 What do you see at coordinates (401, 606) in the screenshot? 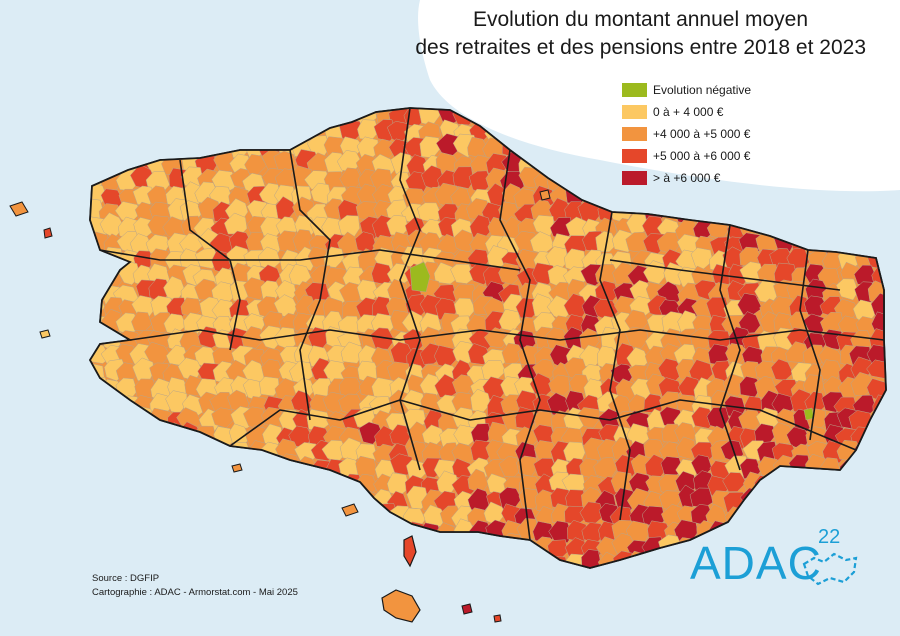
I see `island-belle-ile` at bounding box center [401, 606].